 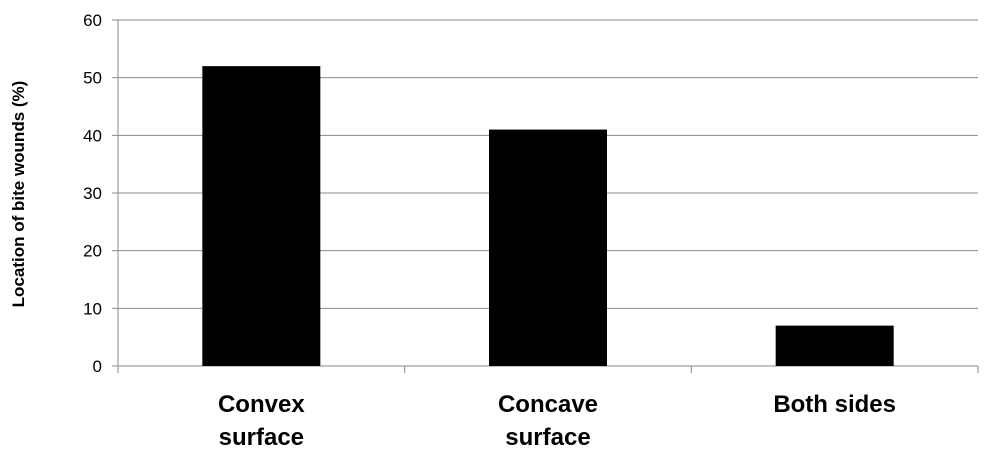 I want to click on y-tick-label: 50, so click(x=92, y=78).